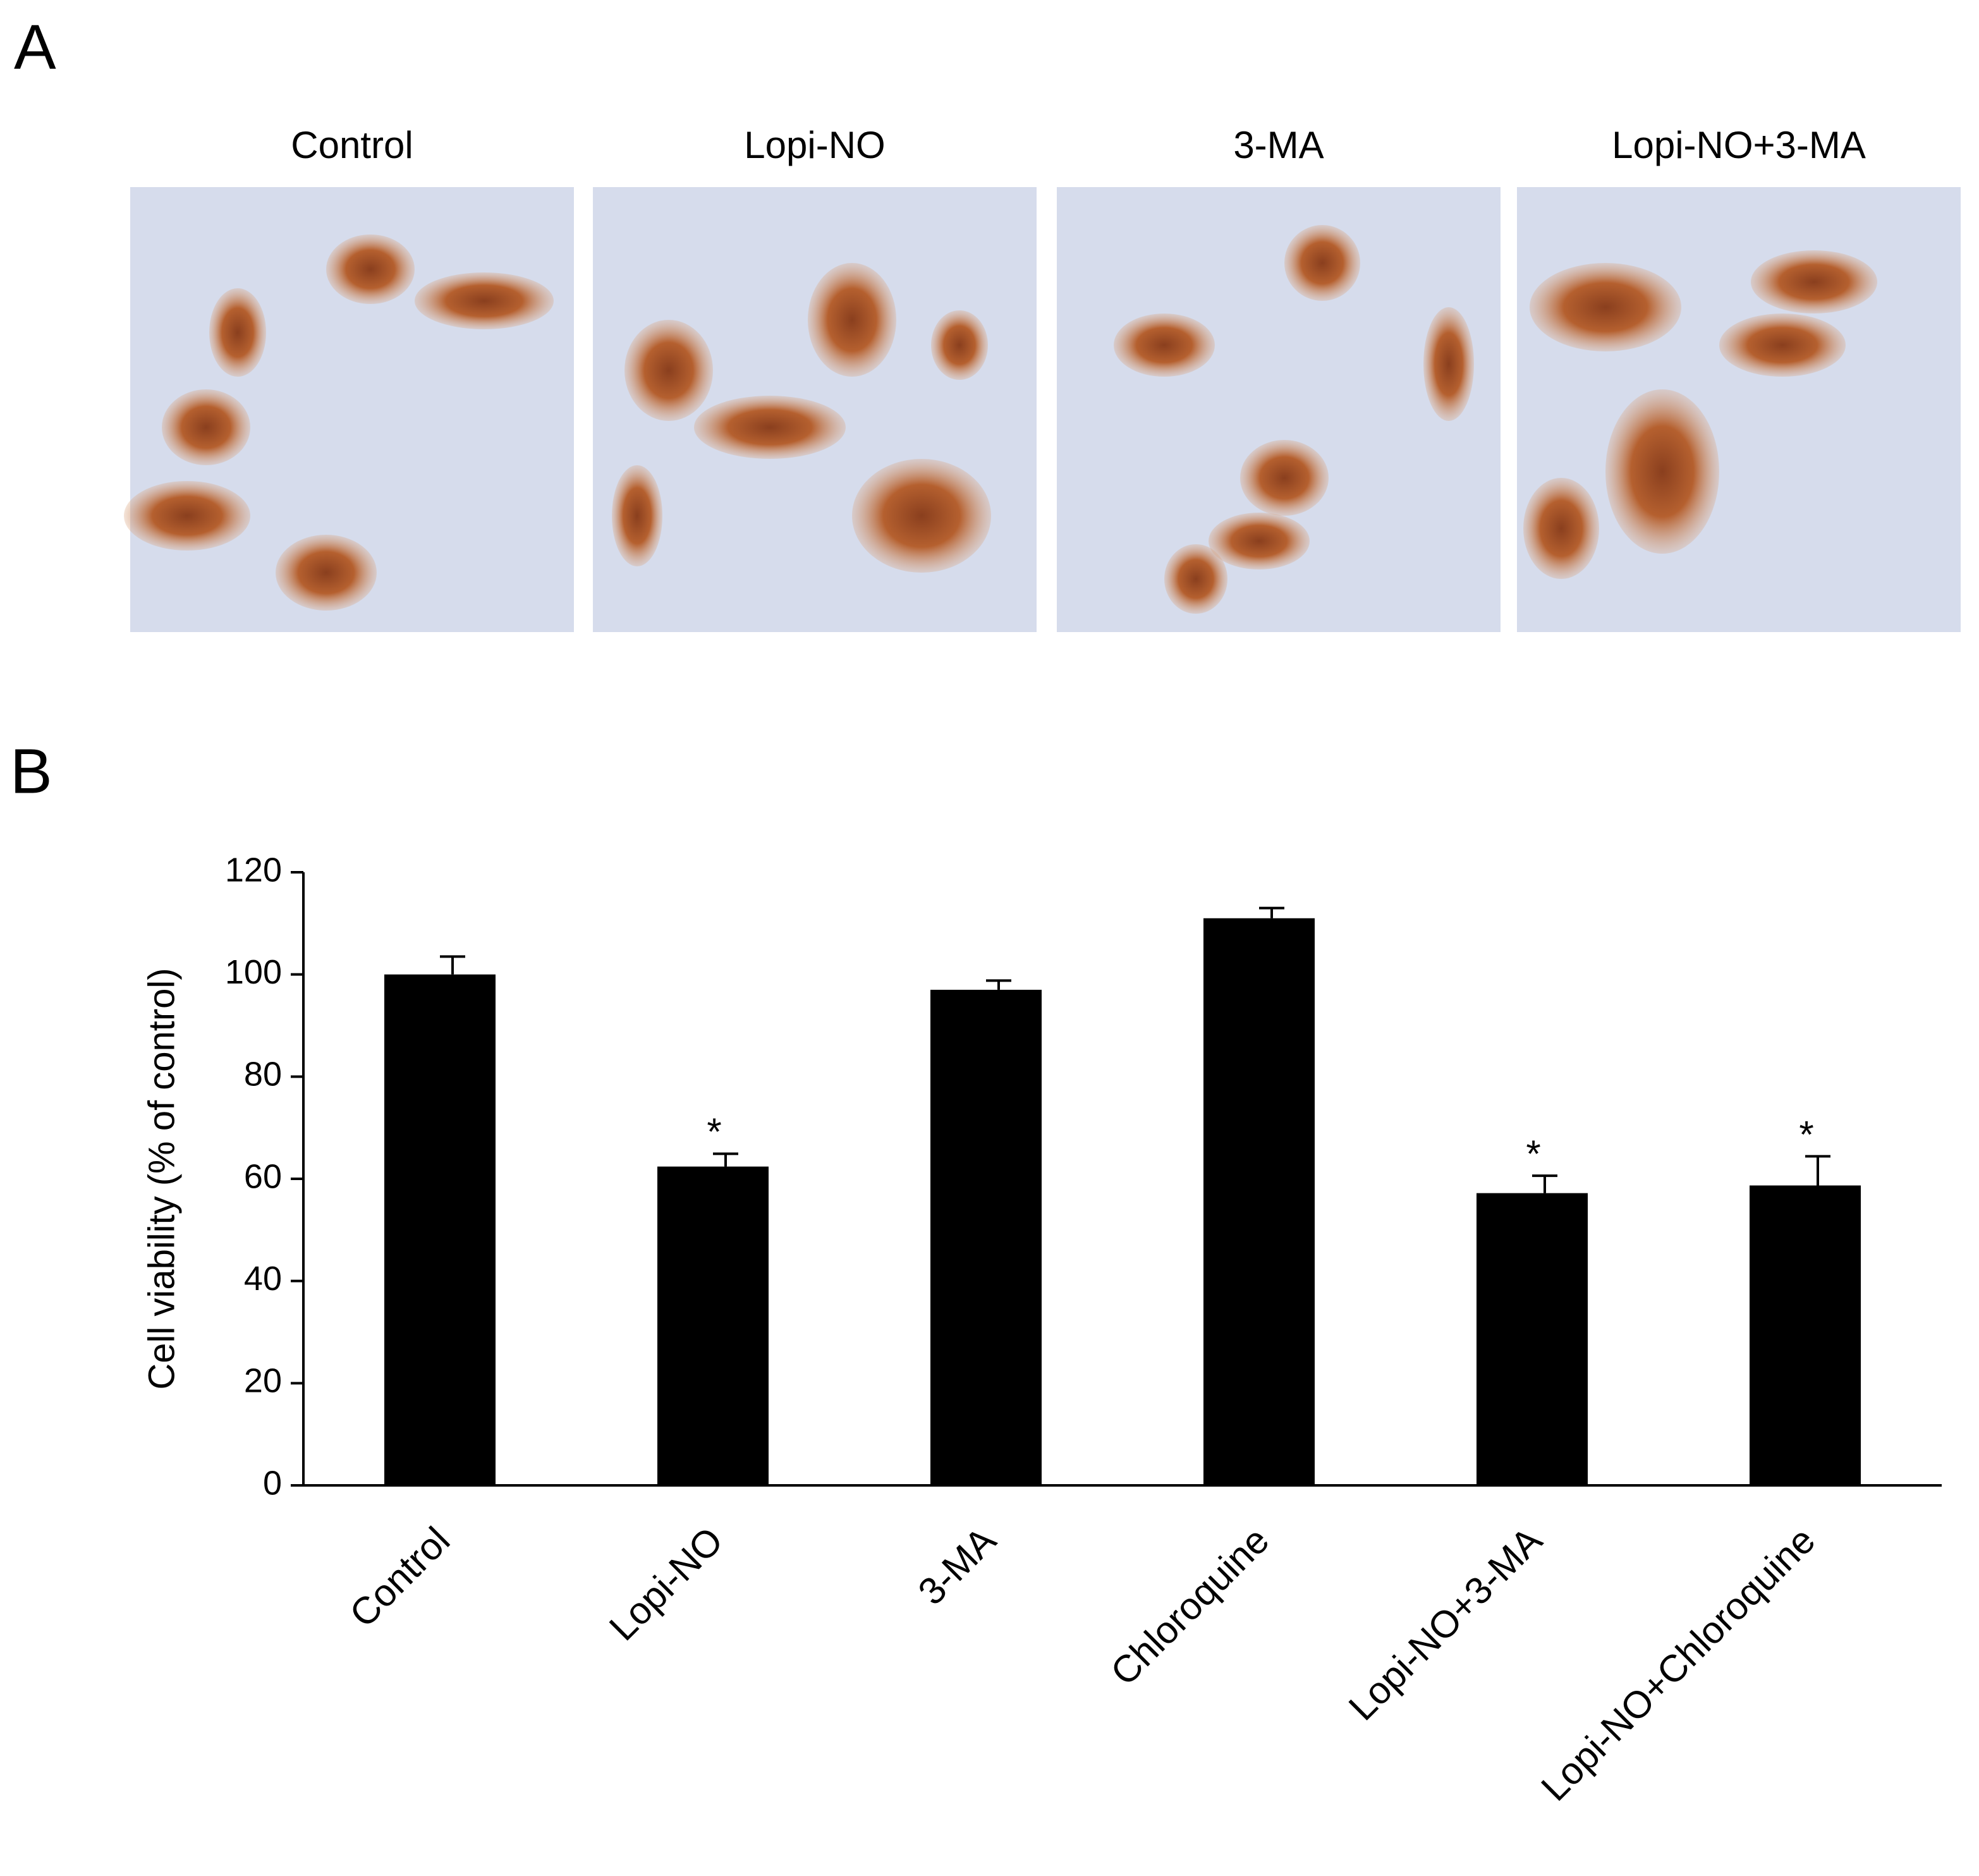 The image size is (1979, 1876). I want to click on y-tick-label: 40, so click(263, 1279).